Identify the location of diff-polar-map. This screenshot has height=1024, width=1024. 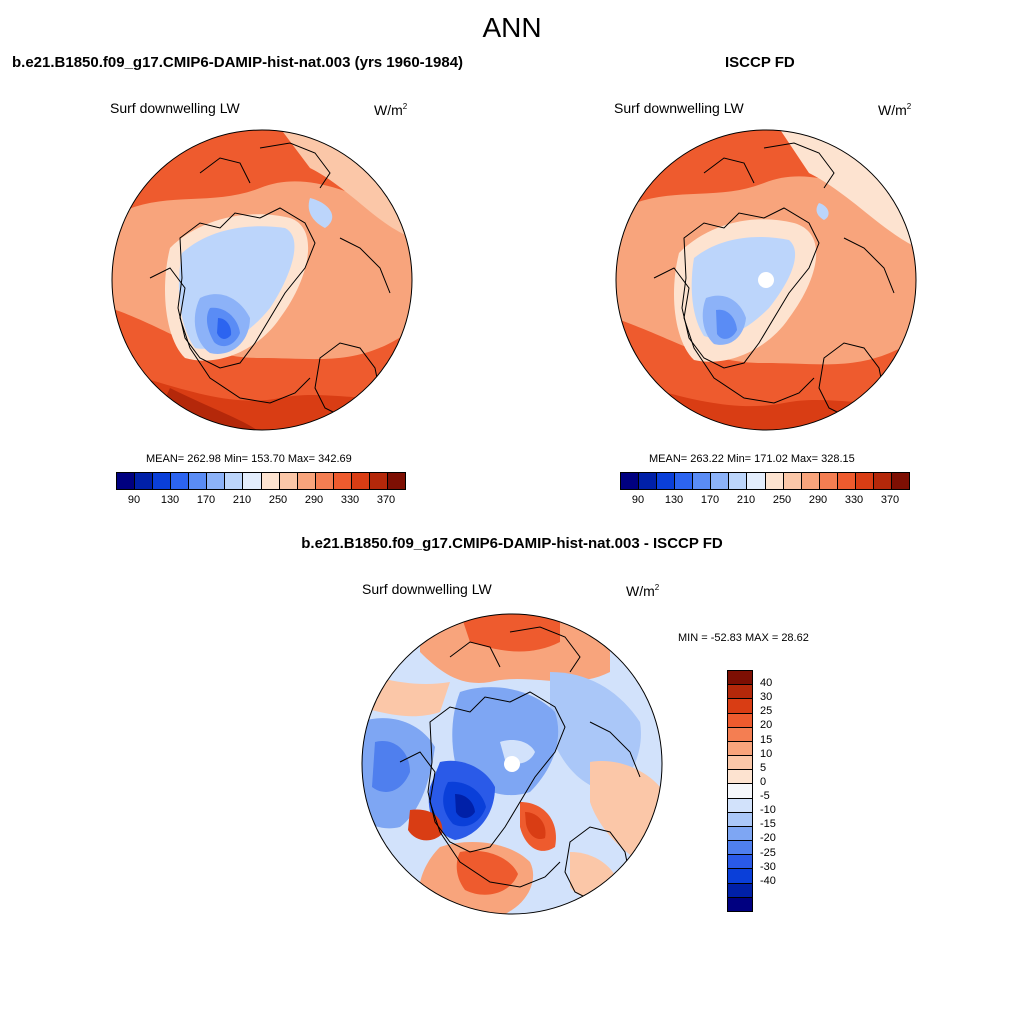
(512, 764).